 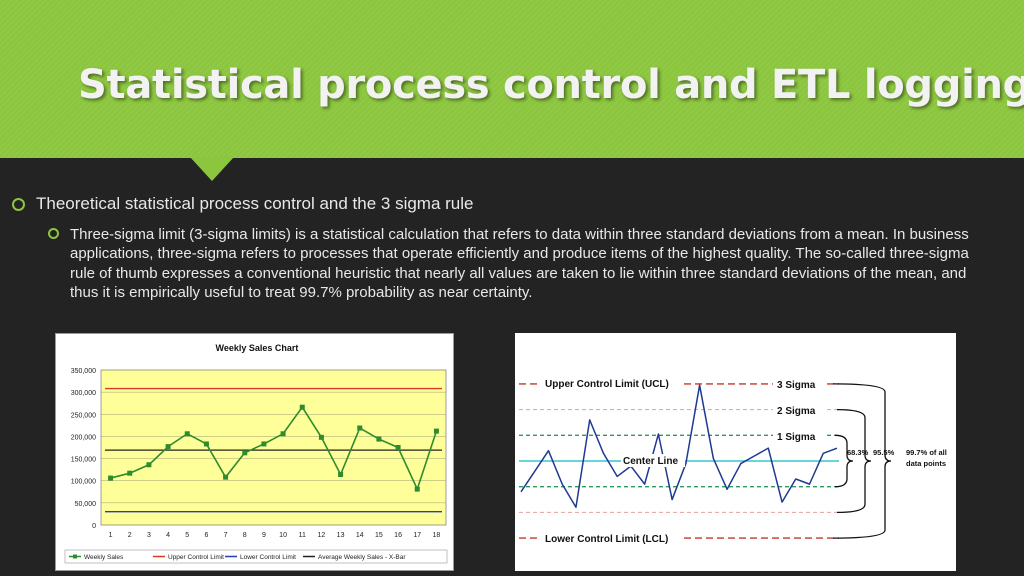 I want to click on sigma3-label: 3 Sigma, so click(x=796, y=385).